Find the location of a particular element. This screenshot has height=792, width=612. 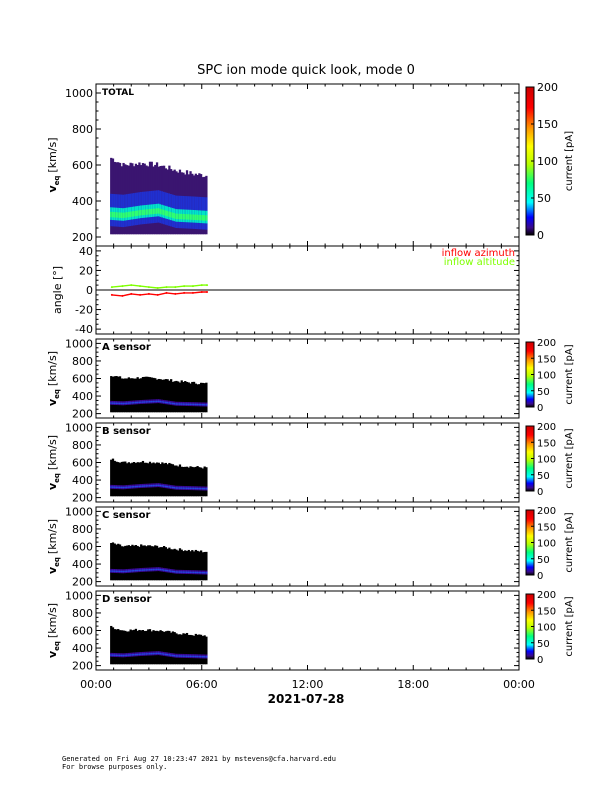

y-tick-label: 200 is located at coordinates (82, 666).